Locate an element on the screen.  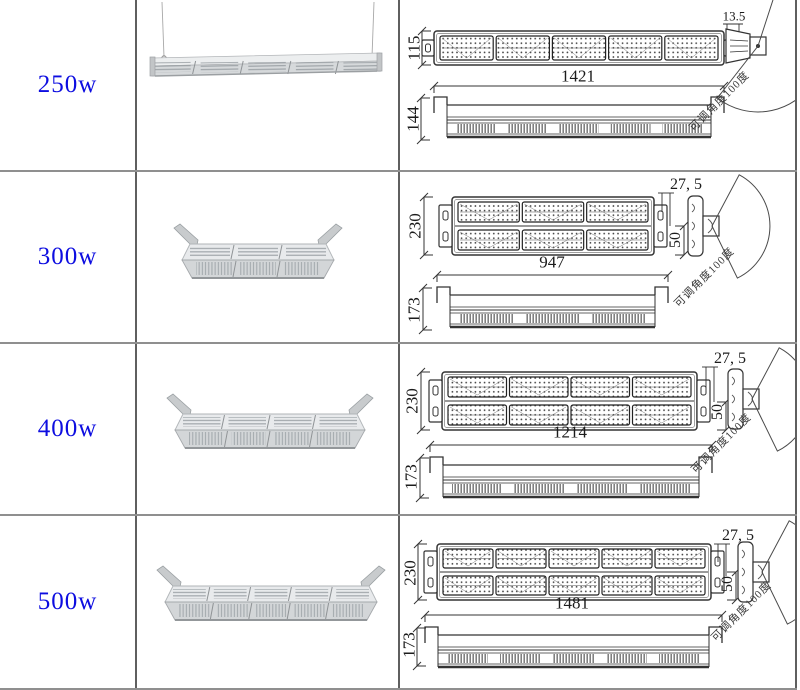
wattage-cell: 250w is located at coordinates (68, 85).